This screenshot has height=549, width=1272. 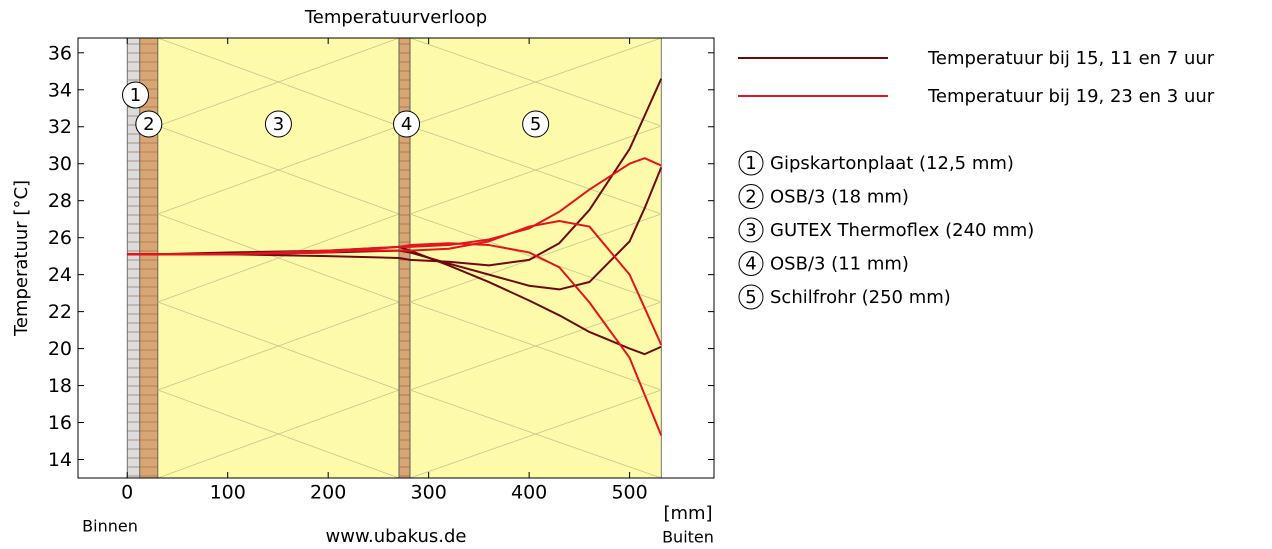 I want to click on legend-label: OSB/3 (18 mm), so click(x=839, y=197).